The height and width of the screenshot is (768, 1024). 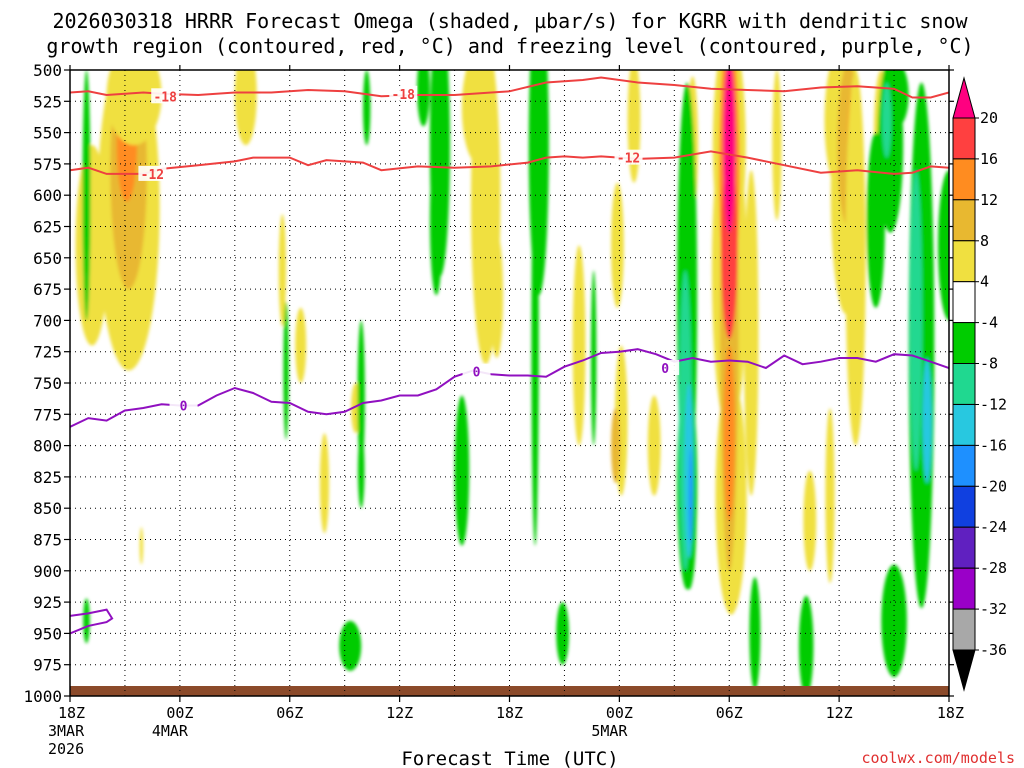 I want to click on y-tick-label-700: 700, so click(x=47, y=320).